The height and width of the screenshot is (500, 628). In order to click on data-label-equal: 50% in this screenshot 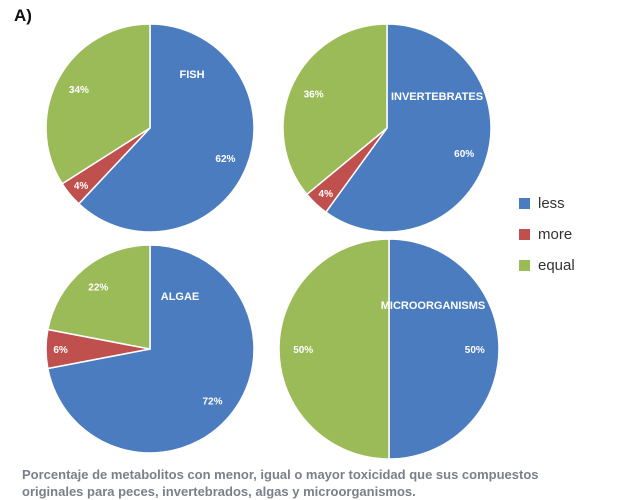, I will do `click(303, 350)`.